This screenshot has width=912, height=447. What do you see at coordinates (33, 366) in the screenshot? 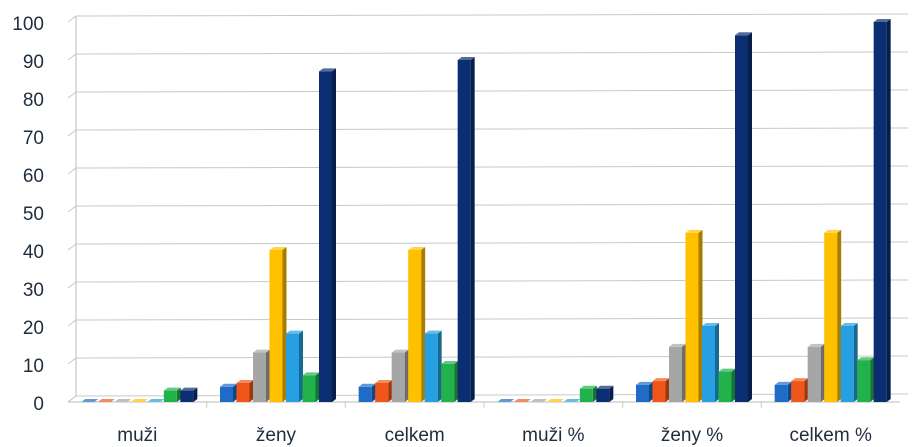
I see `y-tick-label: 10` at bounding box center [33, 366].